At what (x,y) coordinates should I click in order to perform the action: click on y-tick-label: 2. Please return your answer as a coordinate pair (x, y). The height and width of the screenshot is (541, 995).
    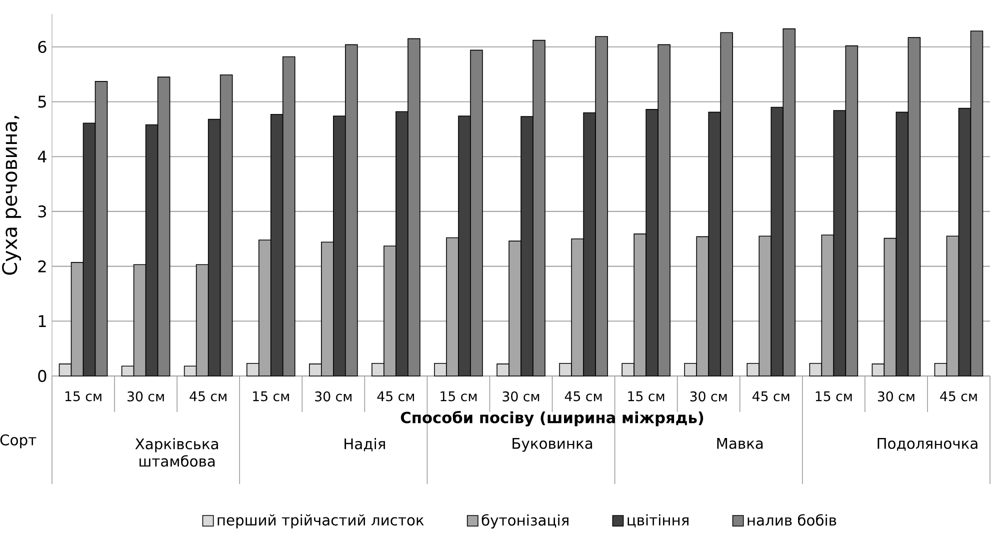
    Looking at the image, I should click on (42, 266).